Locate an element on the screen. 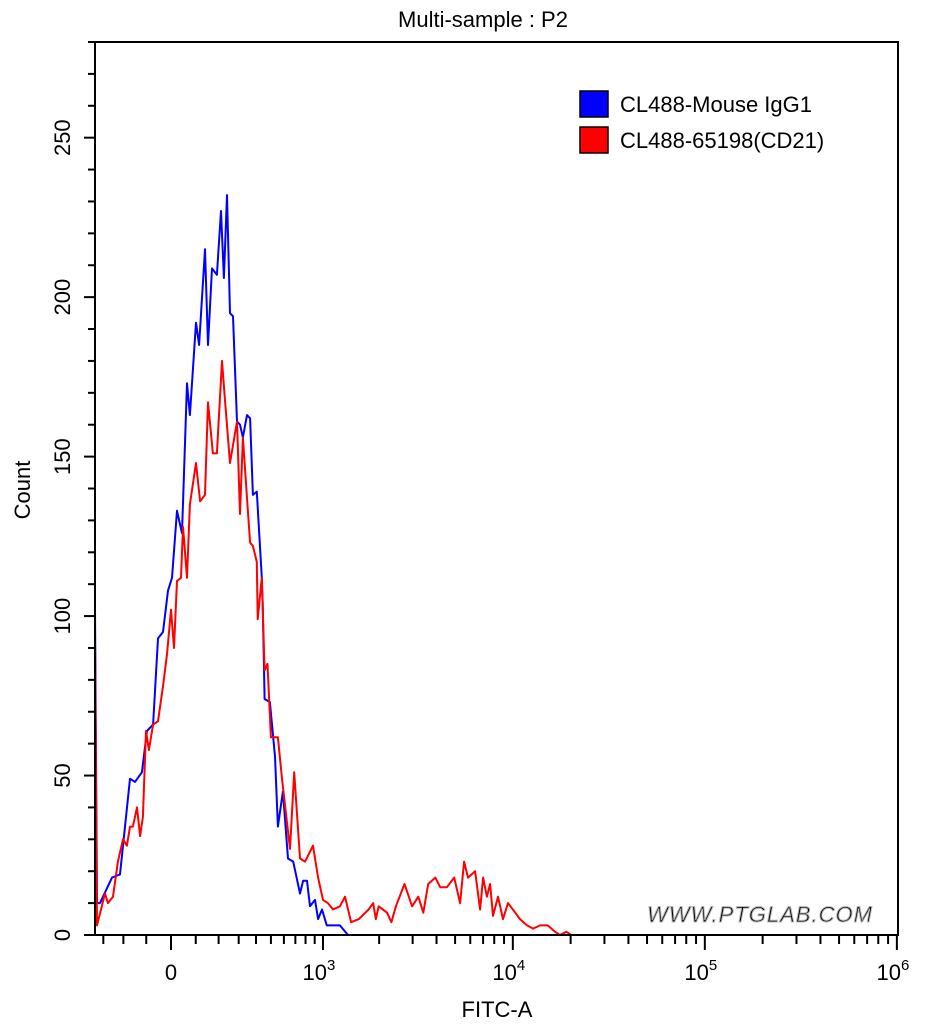  x-tick-label: 10⁴ is located at coordinates (508, 971).